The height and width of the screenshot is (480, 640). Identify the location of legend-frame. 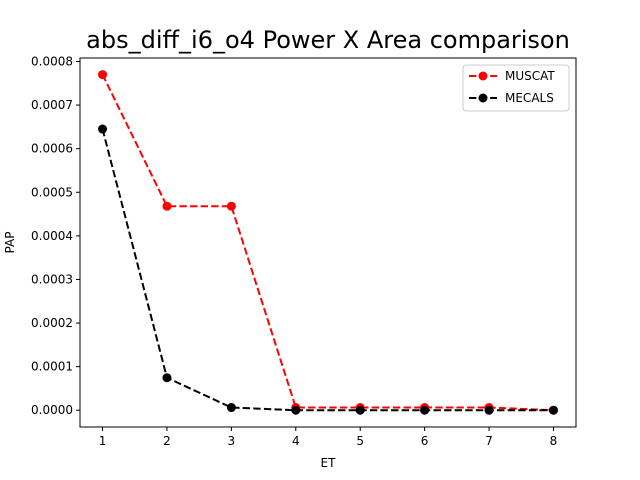
(516, 88).